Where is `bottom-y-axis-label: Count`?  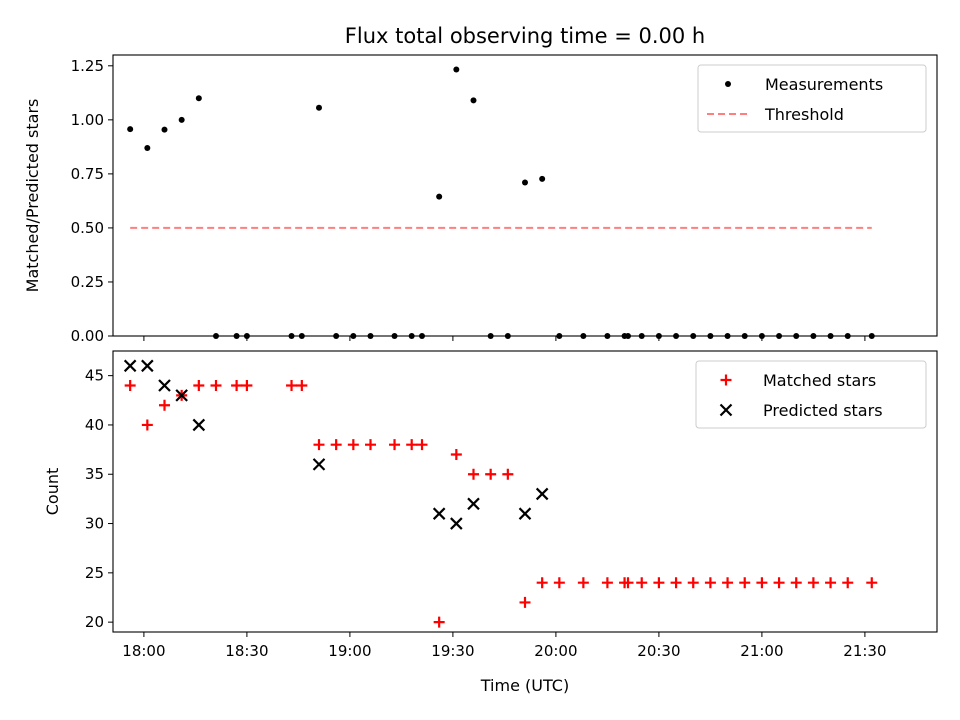
bottom-y-axis-label: Count is located at coordinates (52, 492).